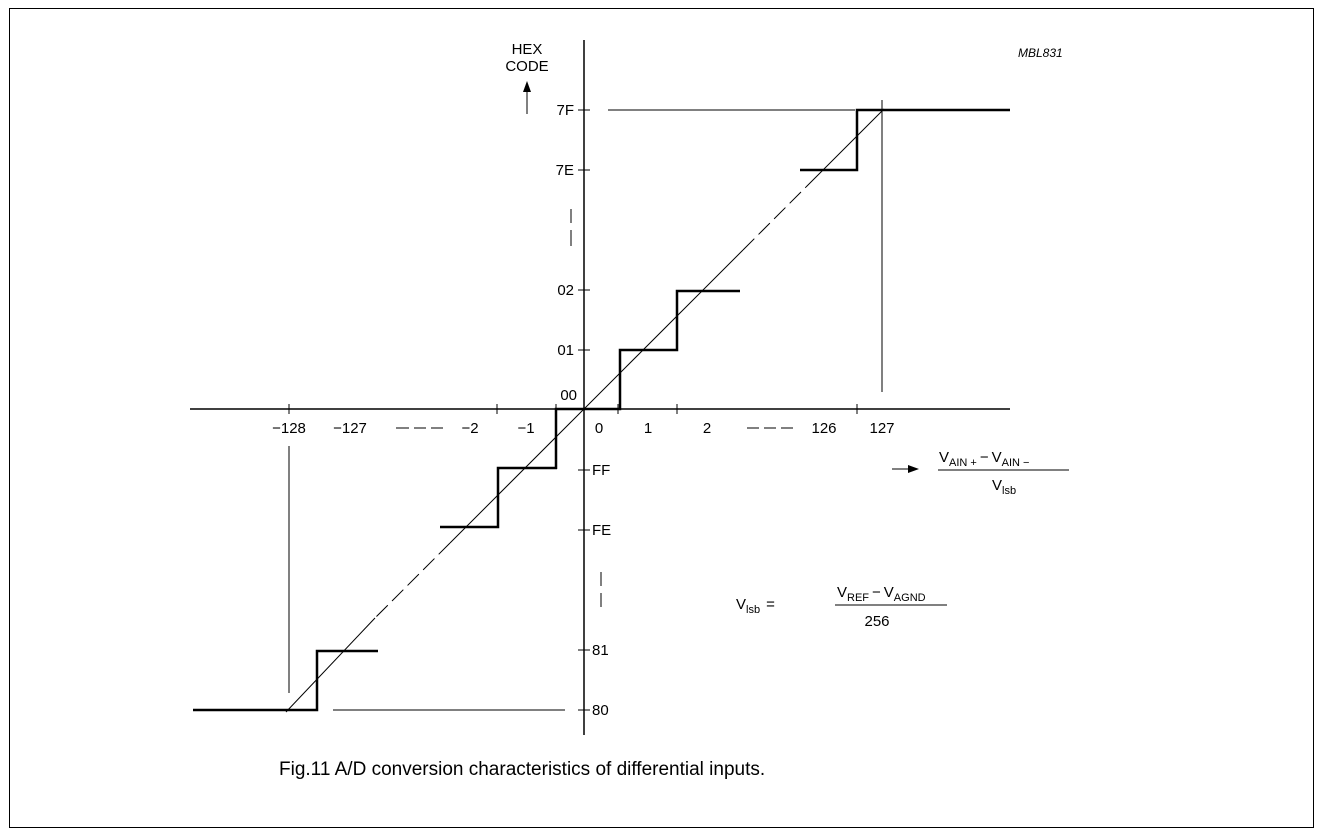  Describe the element at coordinates (601, 530) in the screenshot. I see `y-label-FE: FE` at that location.